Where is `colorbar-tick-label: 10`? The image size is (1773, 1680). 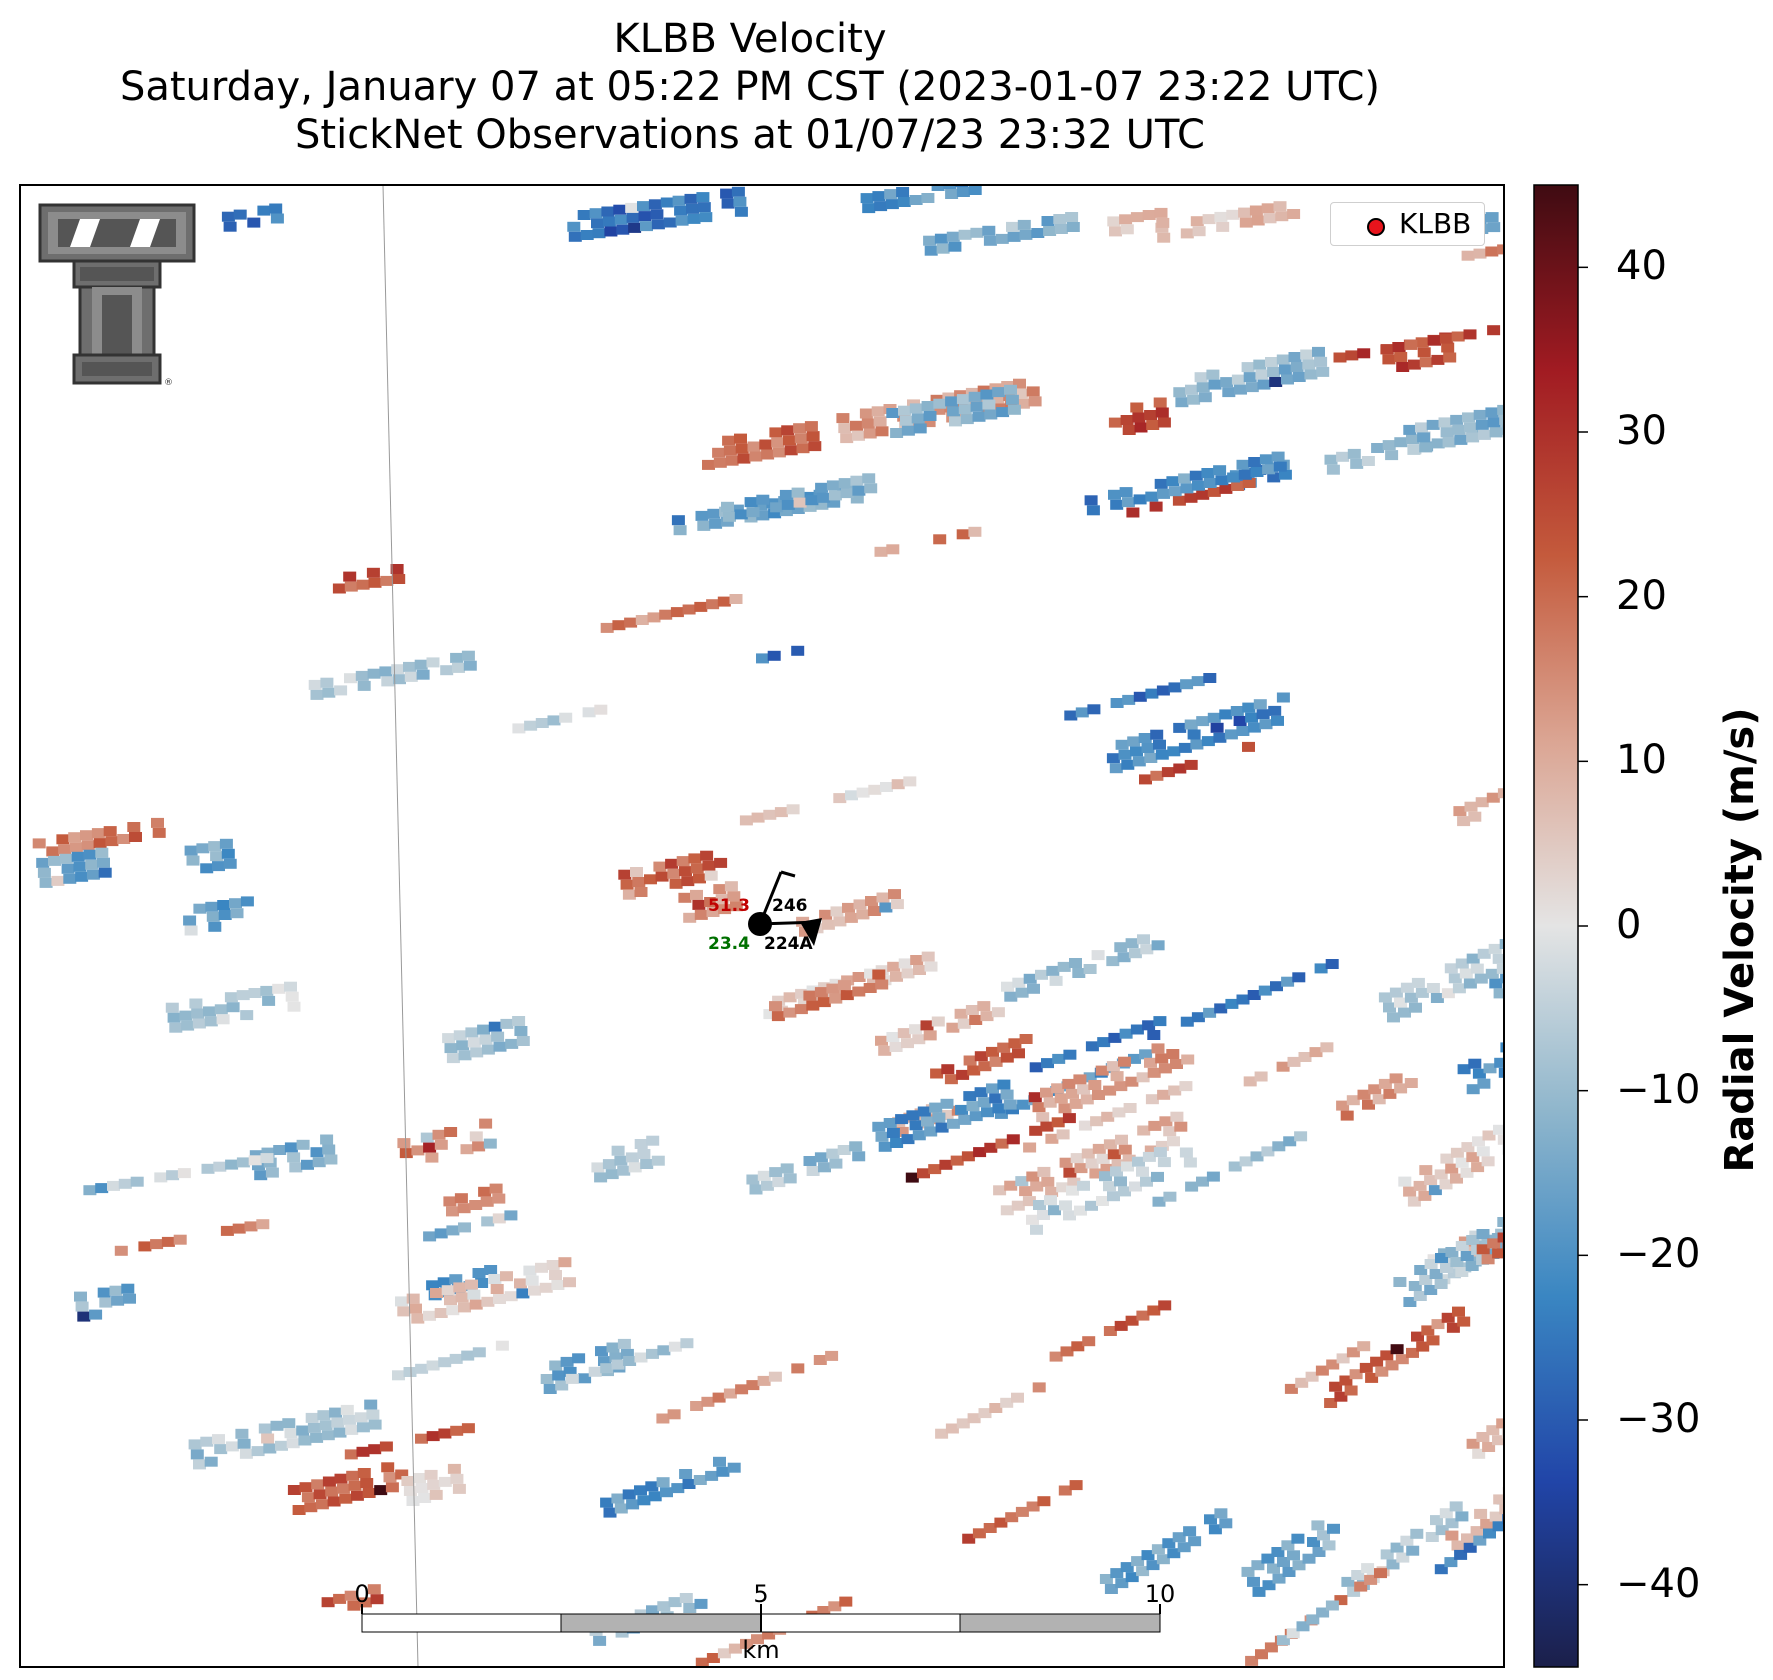 colorbar-tick-label: 10 is located at coordinates (1641, 760).